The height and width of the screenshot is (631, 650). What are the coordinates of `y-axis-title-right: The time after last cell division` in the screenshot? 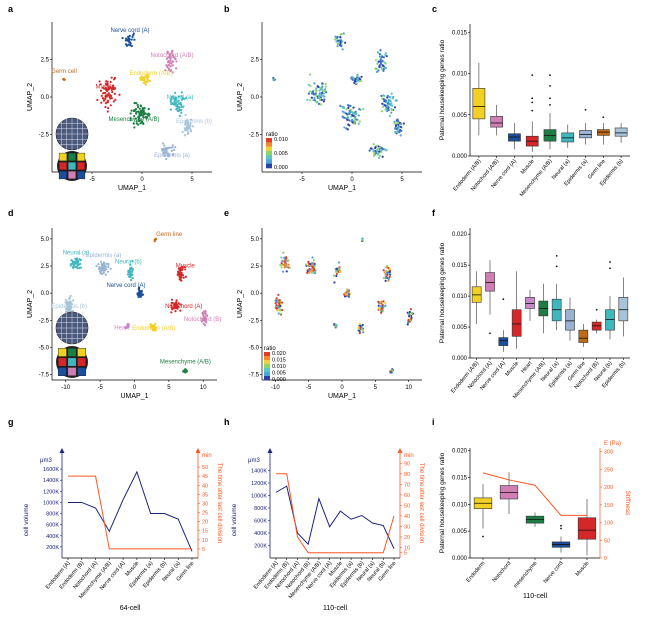 It's located at (421, 503).